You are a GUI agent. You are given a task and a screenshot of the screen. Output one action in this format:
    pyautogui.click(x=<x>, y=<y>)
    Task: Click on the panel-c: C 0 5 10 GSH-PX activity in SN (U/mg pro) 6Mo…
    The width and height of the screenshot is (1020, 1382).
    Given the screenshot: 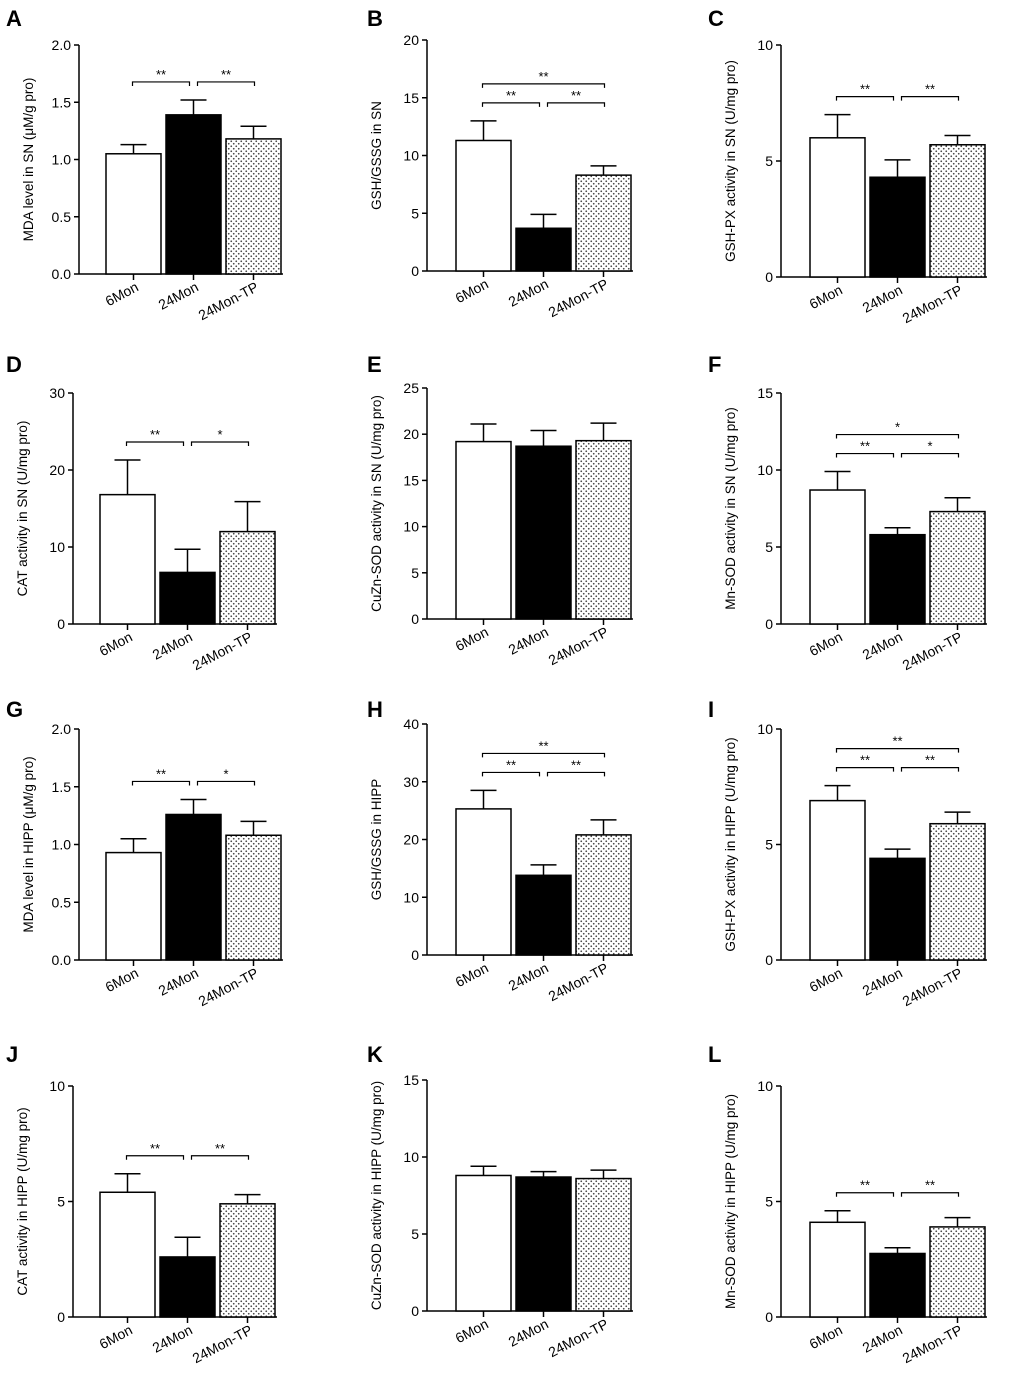 What is the action you would take?
    pyautogui.click(x=847, y=166)
    